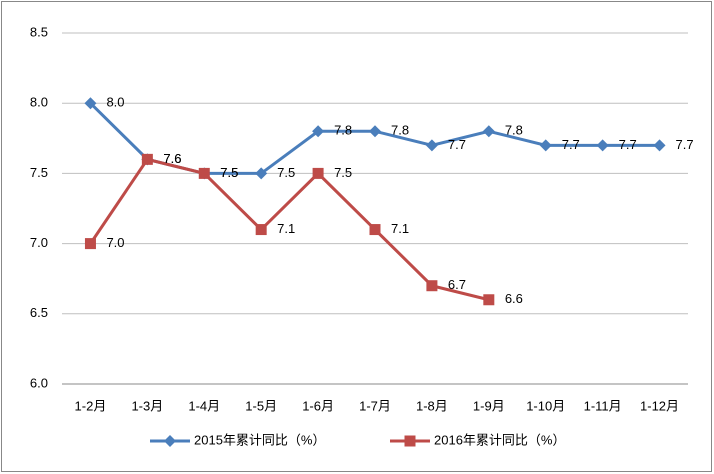 The height and width of the screenshot is (474, 714). I want to click on x-tick-label: 1-10月, so click(545, 405).